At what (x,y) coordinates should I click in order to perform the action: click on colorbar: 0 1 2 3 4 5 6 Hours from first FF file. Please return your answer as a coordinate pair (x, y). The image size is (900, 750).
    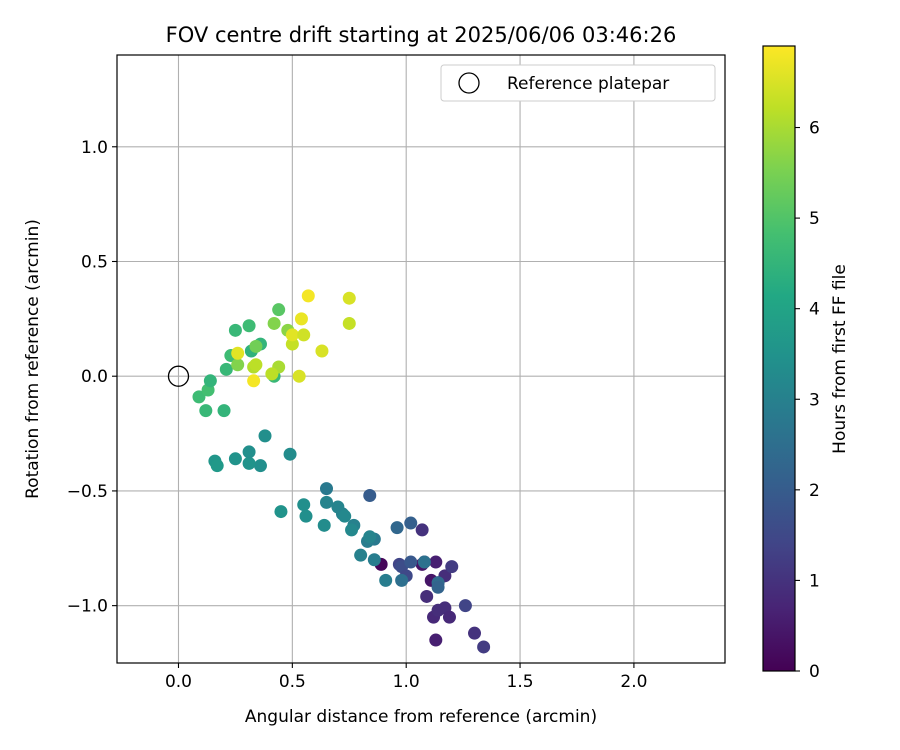
    Looking at the image, I should click on (806, 363).